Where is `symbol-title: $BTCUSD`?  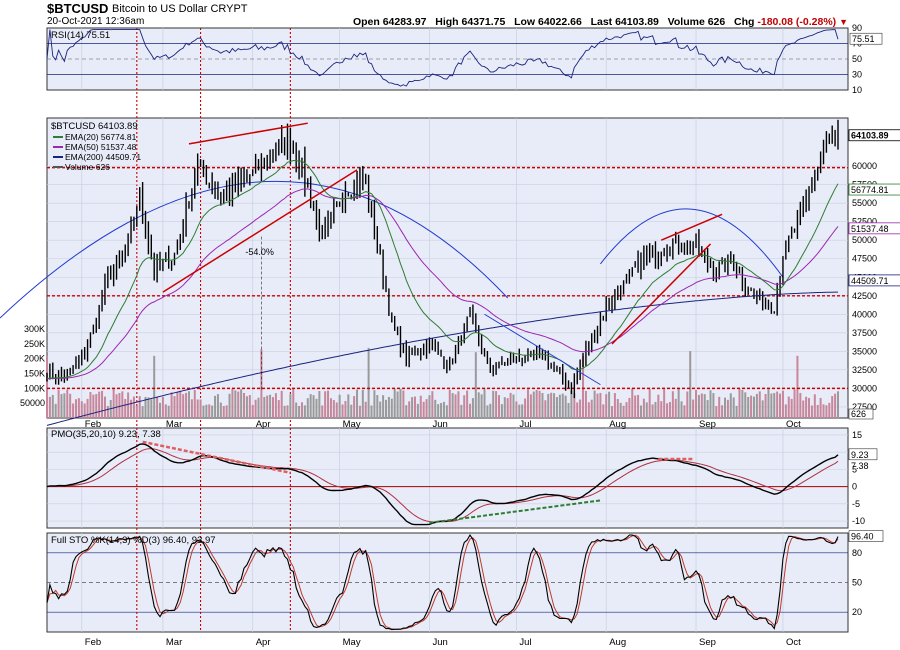
symbol-title: $BTCUSD is located at coordinates (78, 8).